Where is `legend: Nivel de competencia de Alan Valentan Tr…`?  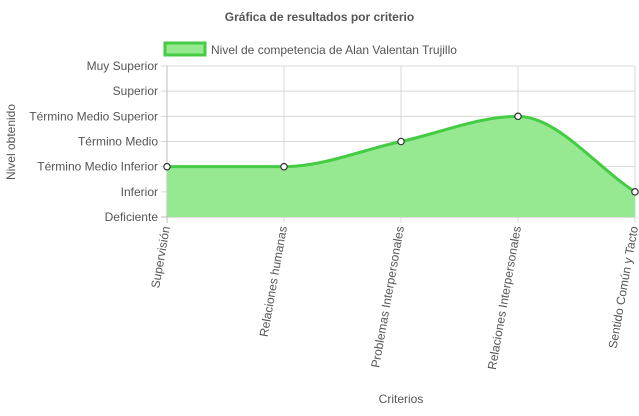
legend: Nivel de competencia de Alan Valentan Tr… is located at coordinates (310, 49).